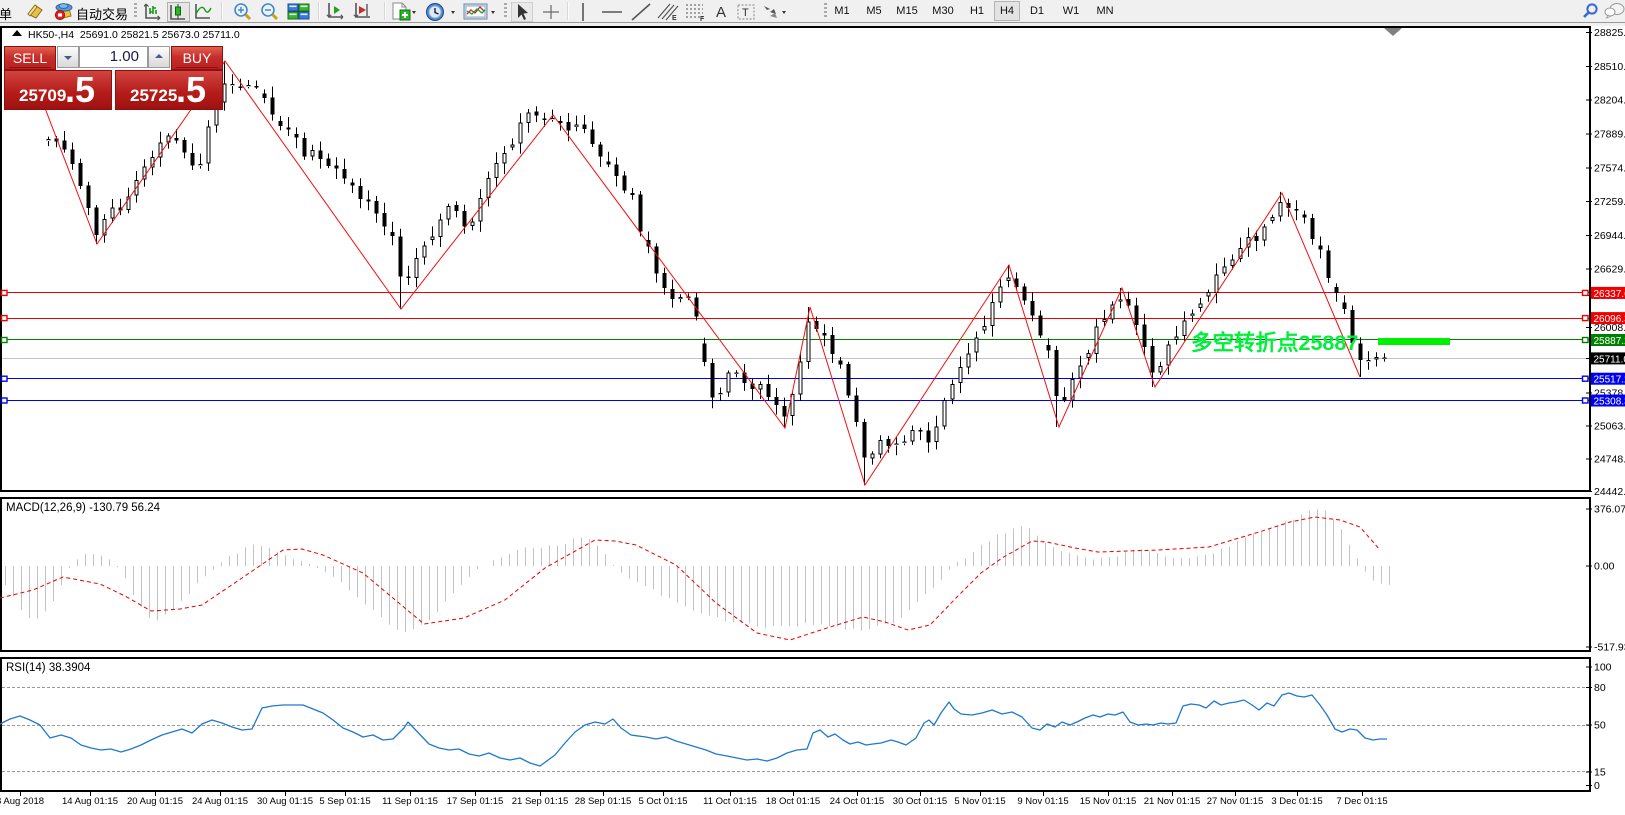  What do you see at coordinates (1609, 359) in the screenshot?
I see `svg-text: 25711.0` at bounding box center [1609, 359].